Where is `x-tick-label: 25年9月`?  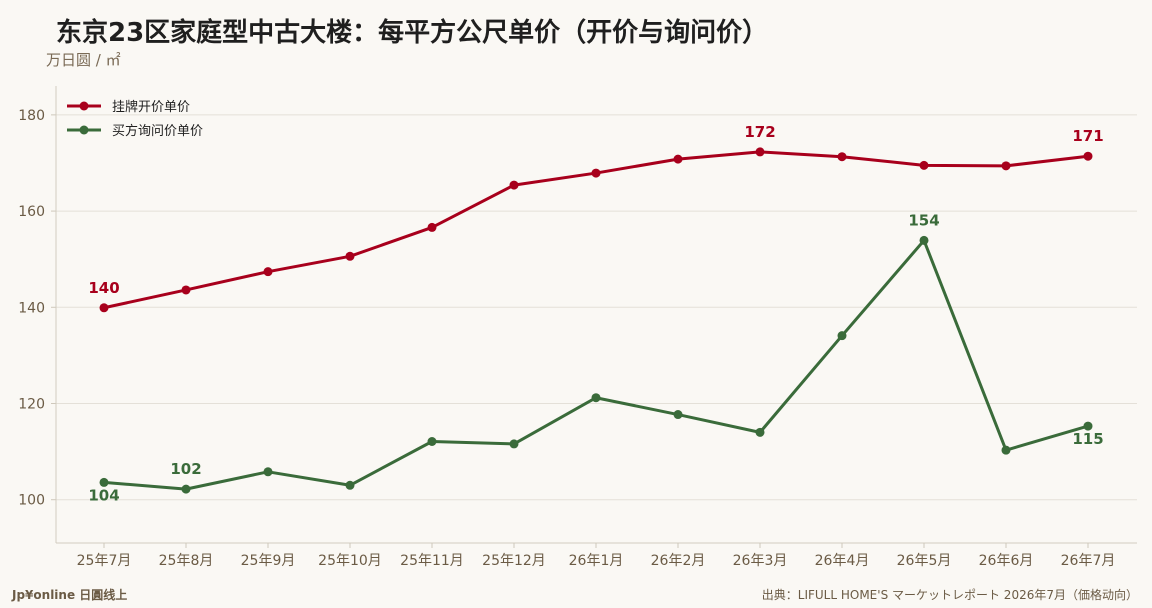
x-tick-label: 25年9月 is located at coordinates (268, 561).